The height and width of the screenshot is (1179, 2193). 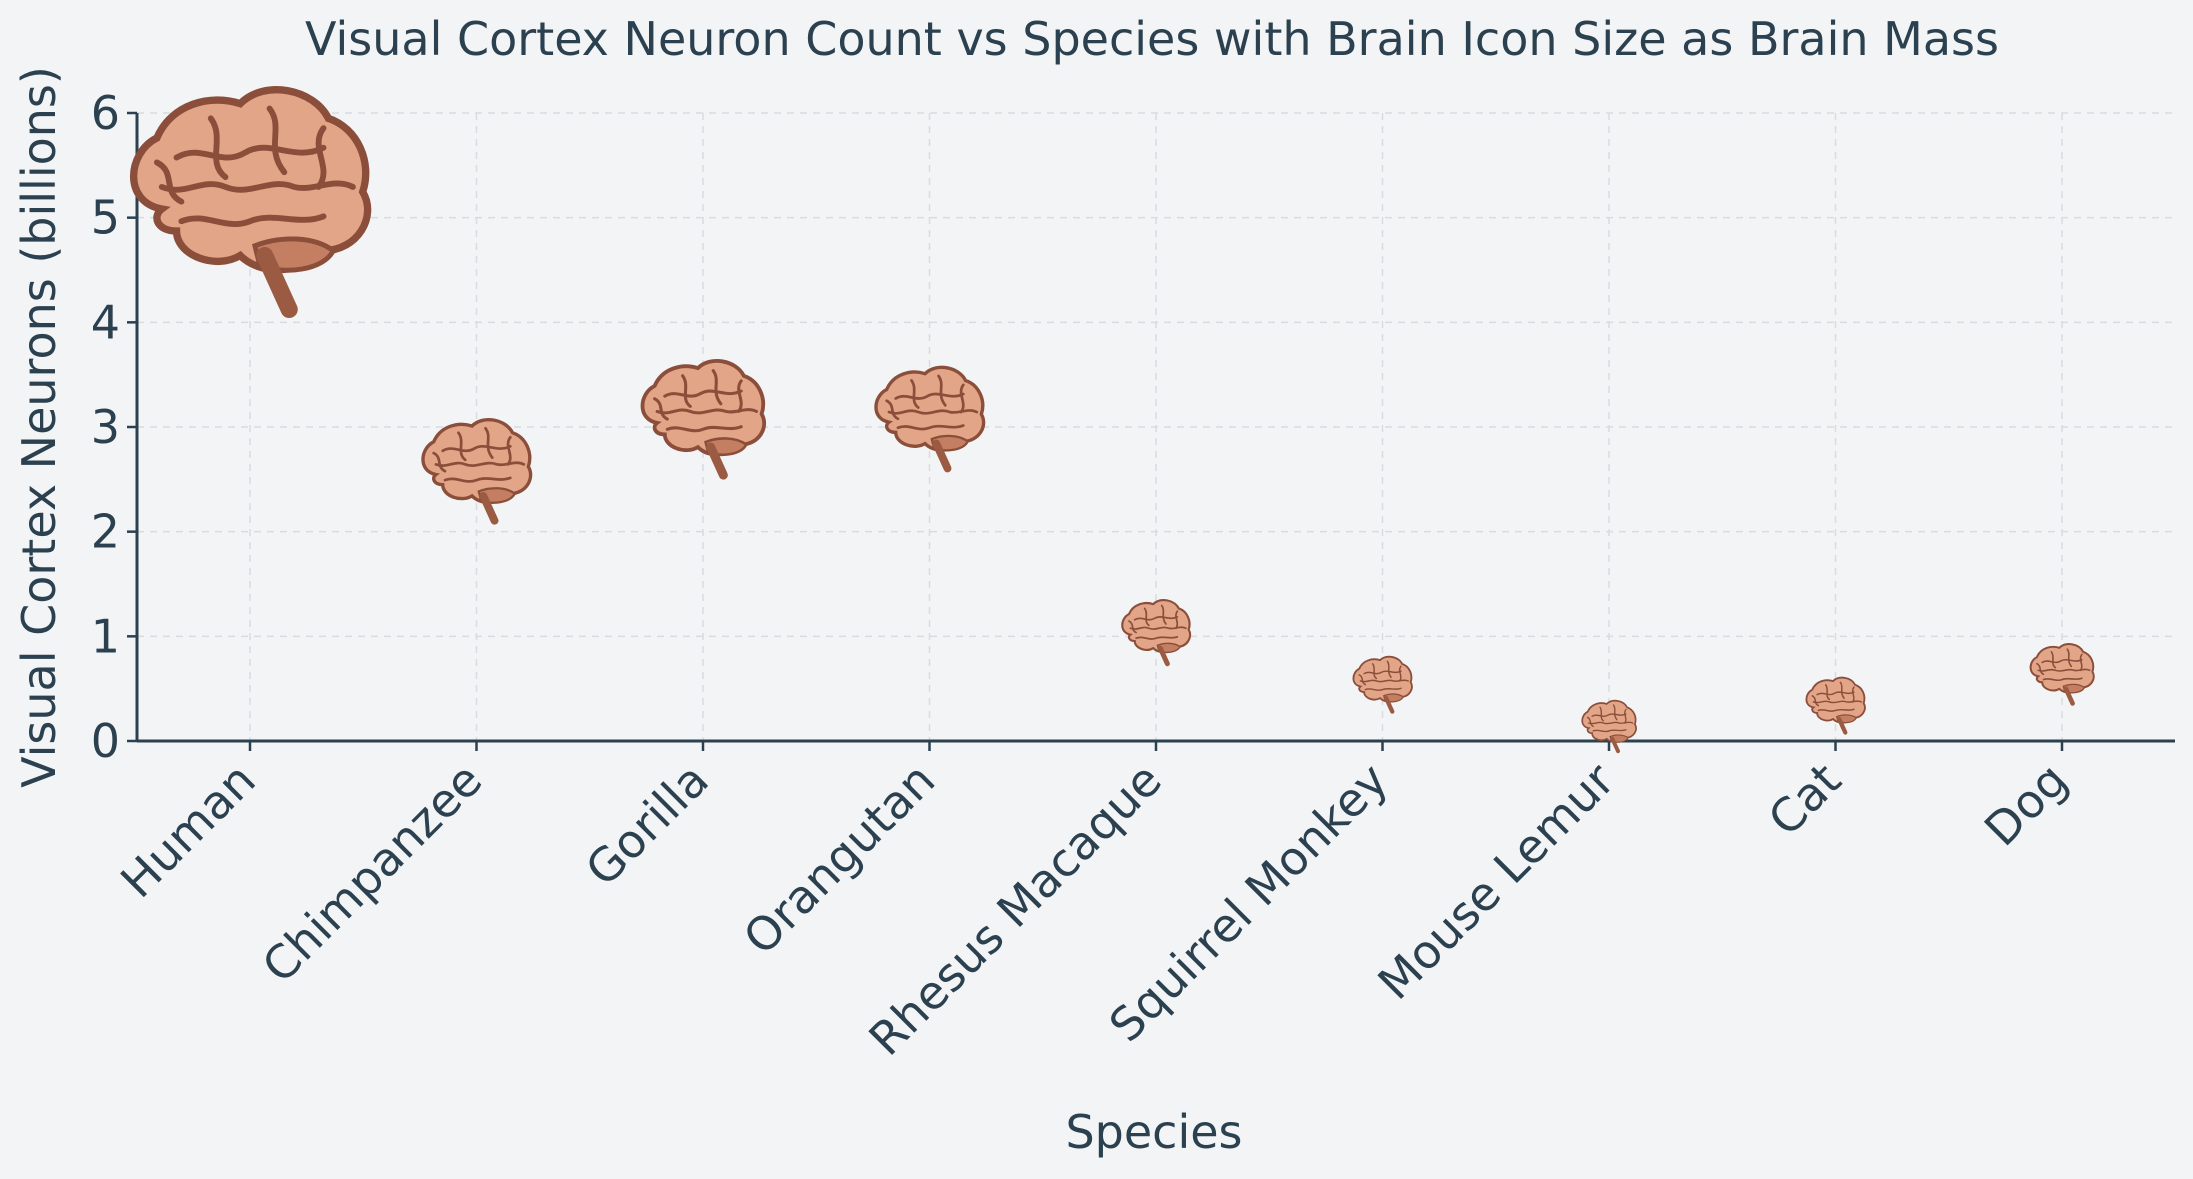 What do you see at coordinates (647, 825) in the screenshot?
I see `x-tick-label: Gorilla` at bounding box center [647, 825].